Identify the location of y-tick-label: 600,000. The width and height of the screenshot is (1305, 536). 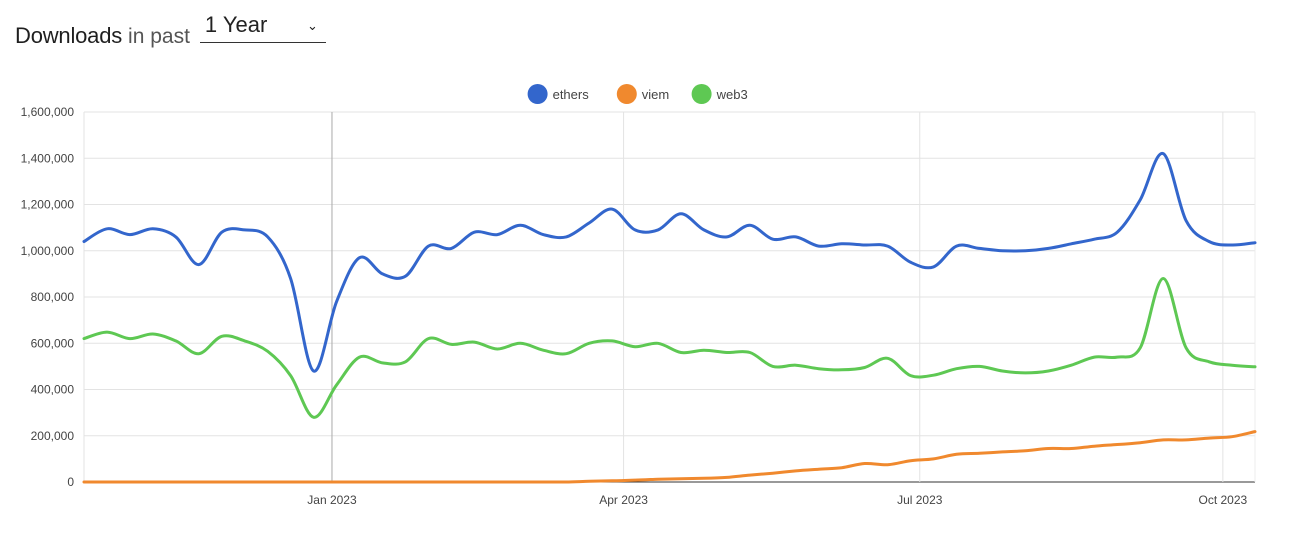
(53, 343).